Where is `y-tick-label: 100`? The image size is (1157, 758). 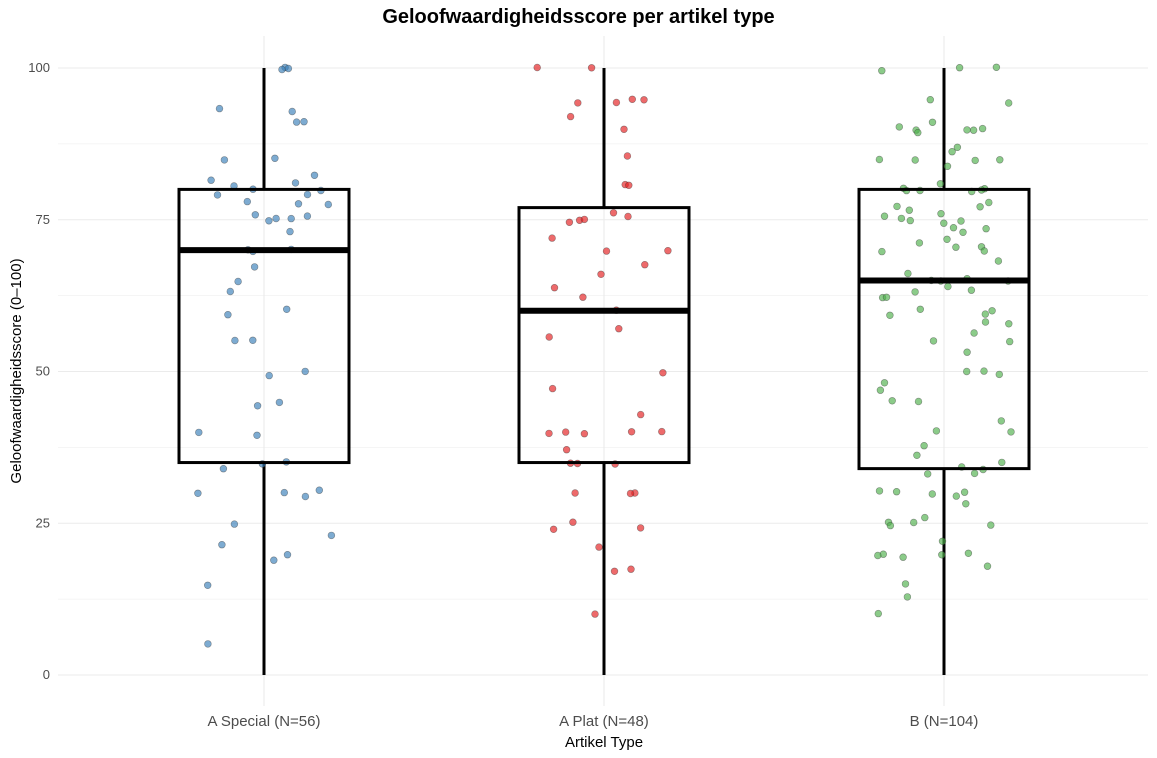
y-tick-label: 100 is located at coordinates (39, 67).